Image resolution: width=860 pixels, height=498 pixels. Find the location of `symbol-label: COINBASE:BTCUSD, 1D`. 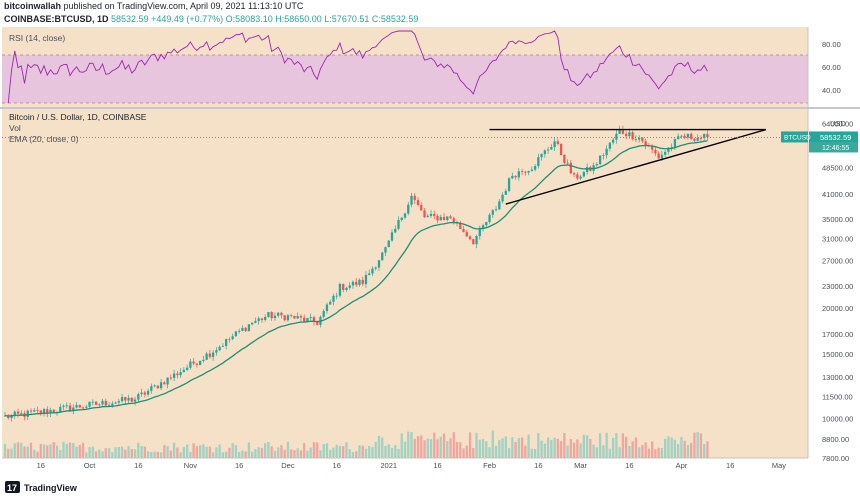

symbol-label: COINBASE:BTCUSD, 1D is located at coordinates (56, 19).